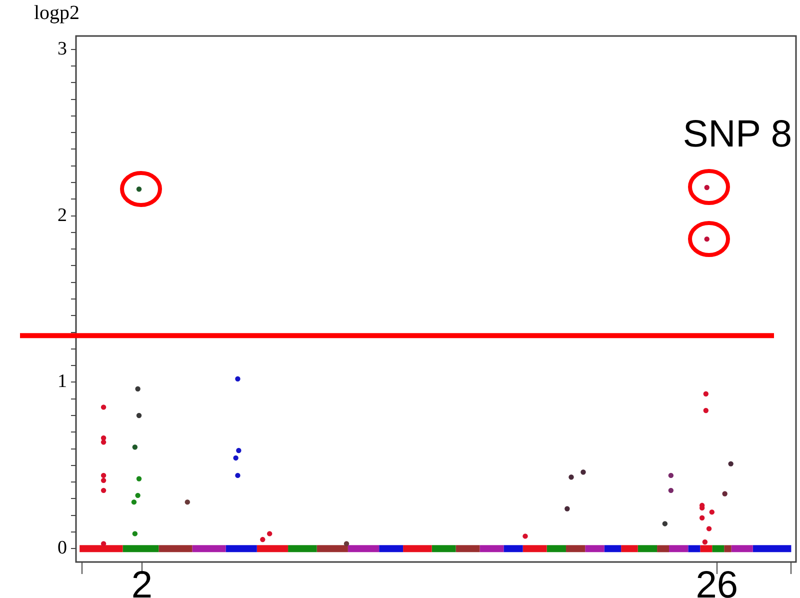 The image size is (800, 598). I want to click on y-tick-label: 3, so click(62, 49).